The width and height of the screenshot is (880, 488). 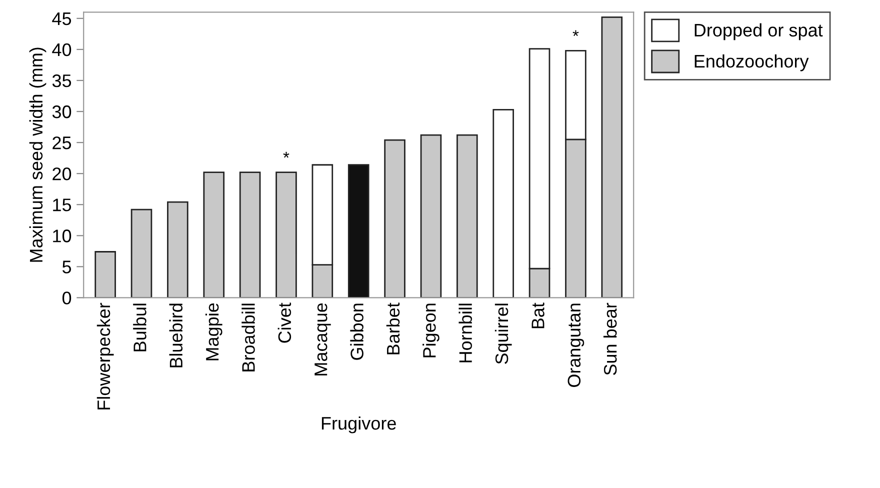 I want to click on y-tick-label: 5, so click(x=67, y=267).